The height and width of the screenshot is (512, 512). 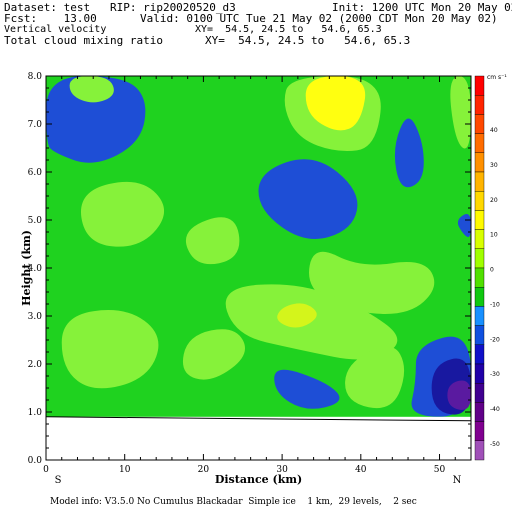 What do you see at coordinates (55, 29) in the screenshot?
I see `field1-name: Vertical velocity` at bounding box center [55, 29].